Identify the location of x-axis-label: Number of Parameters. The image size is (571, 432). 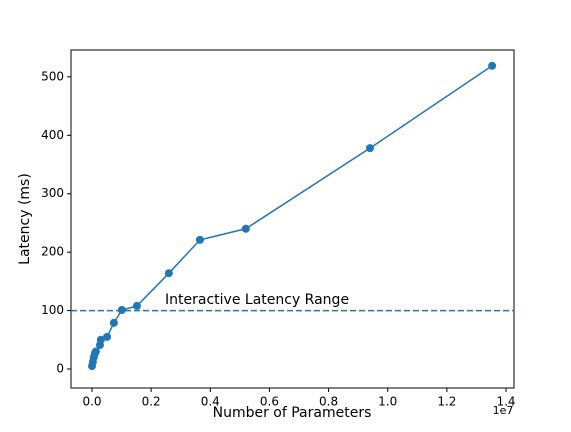
(292, 413).